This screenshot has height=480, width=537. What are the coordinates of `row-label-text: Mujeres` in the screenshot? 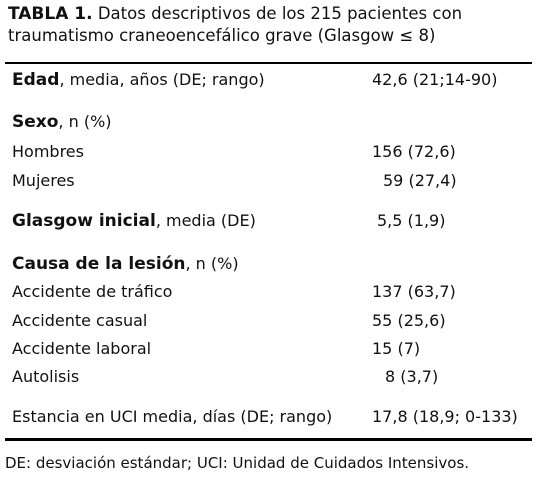 It's located at (43, 180).